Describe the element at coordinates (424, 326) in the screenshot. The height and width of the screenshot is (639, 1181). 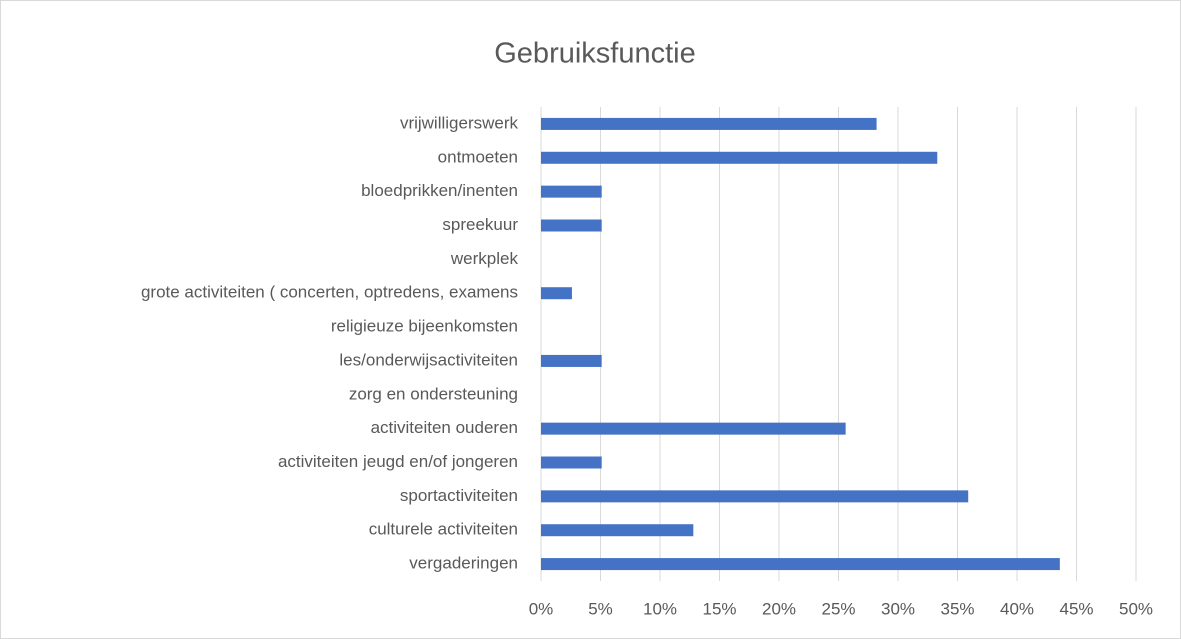
I see `y-tick-label: religieuze bijeenkomsten` at that location.